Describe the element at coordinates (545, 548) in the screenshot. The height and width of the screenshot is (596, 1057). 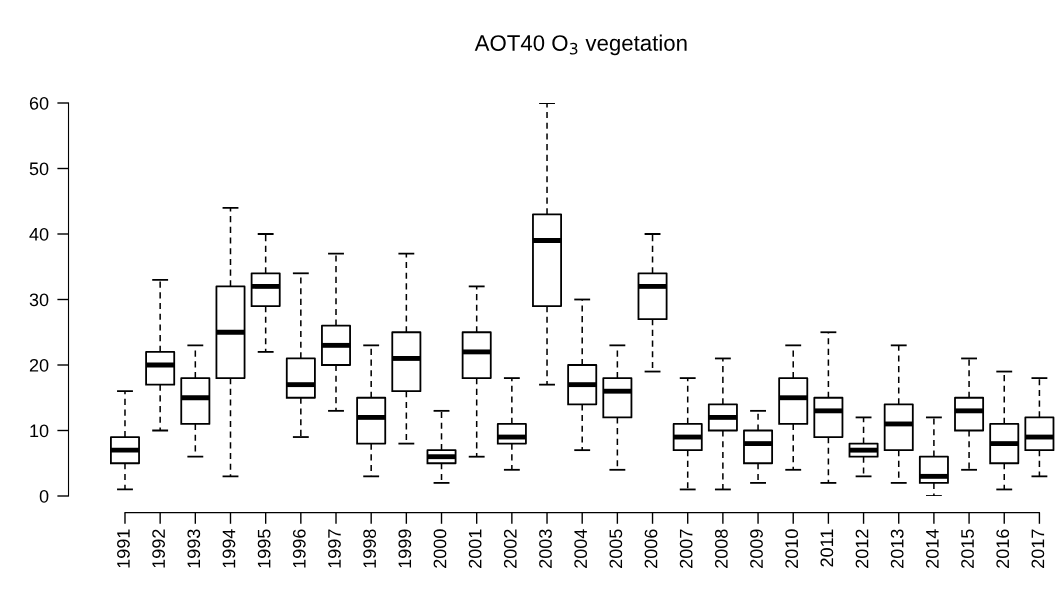
I see `x-tick-label: 2003` at that location.